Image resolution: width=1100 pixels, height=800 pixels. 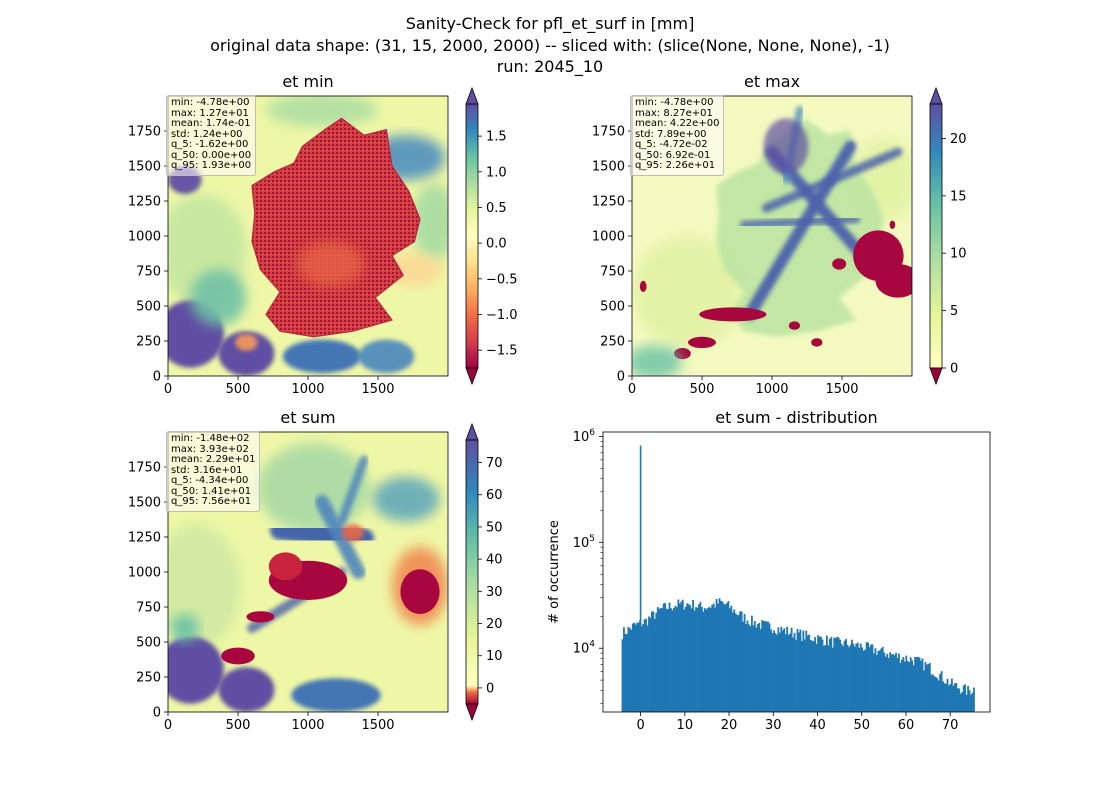 What do you see at coordinates (494, 624) in the screenshot?
I see `colorbar-tick-label: 20` at bounding box center [494, 624].